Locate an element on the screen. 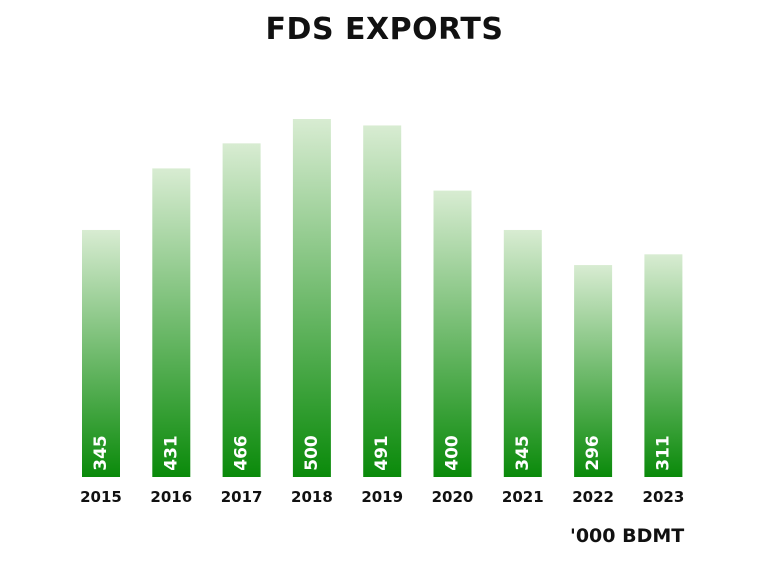  chart-title: FDS EXPORTS is located at coordinates (384, 29).